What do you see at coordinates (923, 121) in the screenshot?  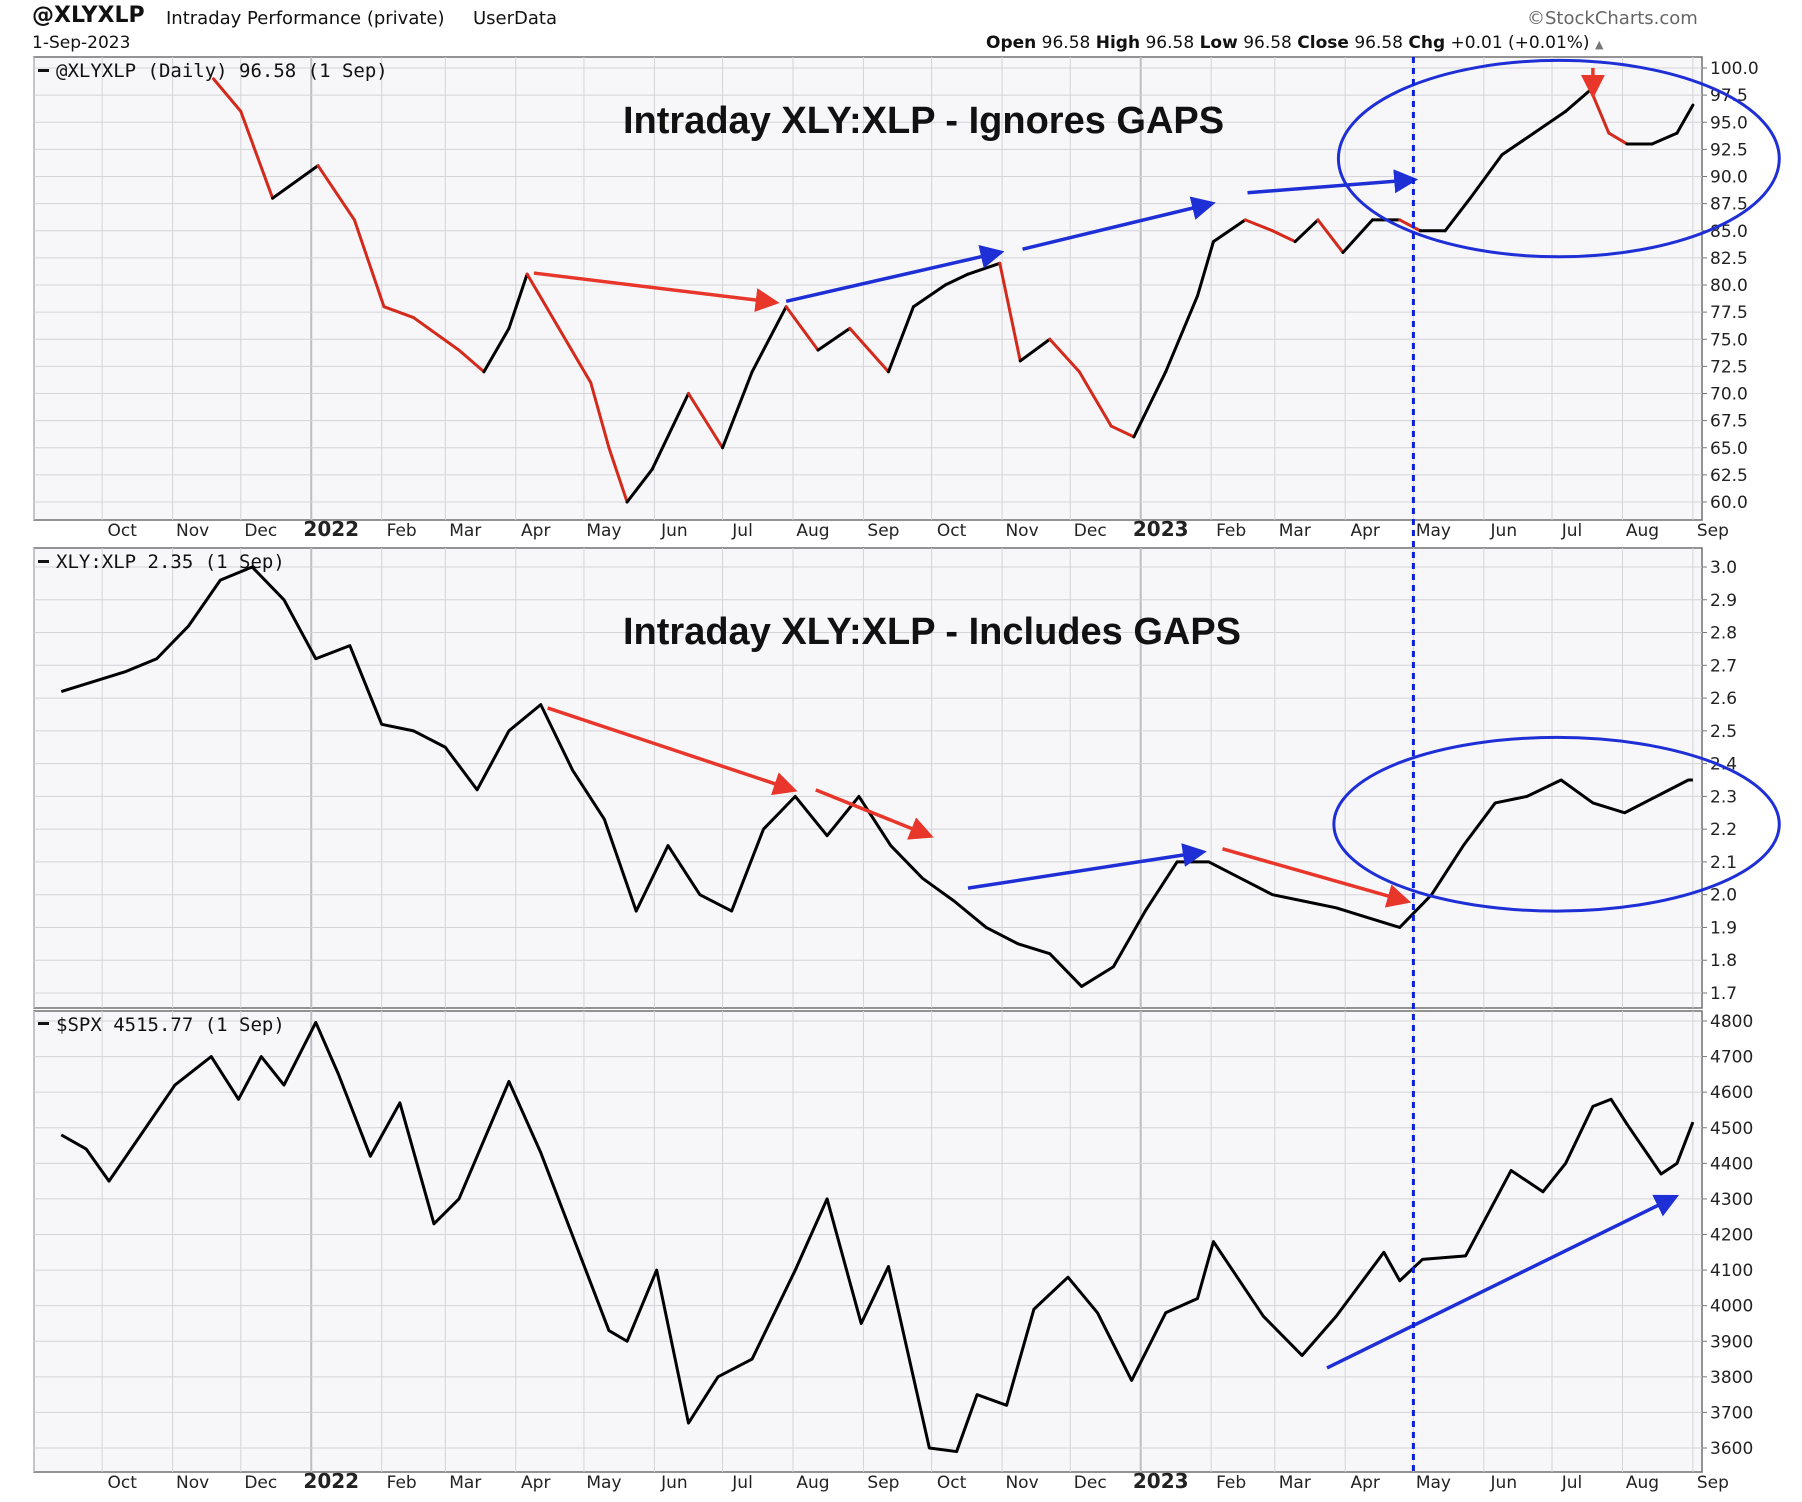 I see `annotation-title: Intraday XLY:XLP - Ignores GAPS` at bounding box center [923, 121].